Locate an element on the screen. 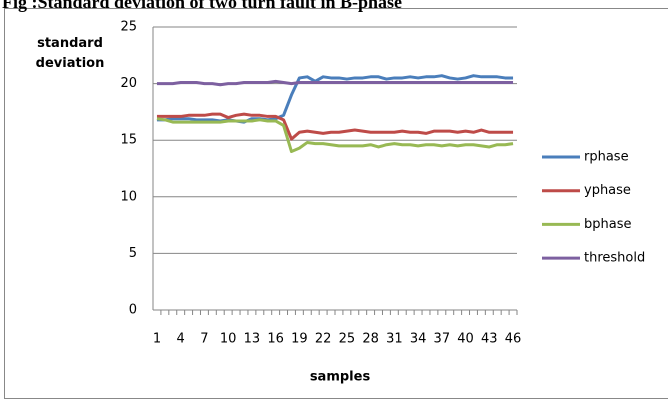 The width and height of the screenshot is (668, 403). x-tick-label: 7 is located at coordinates (204, 339).